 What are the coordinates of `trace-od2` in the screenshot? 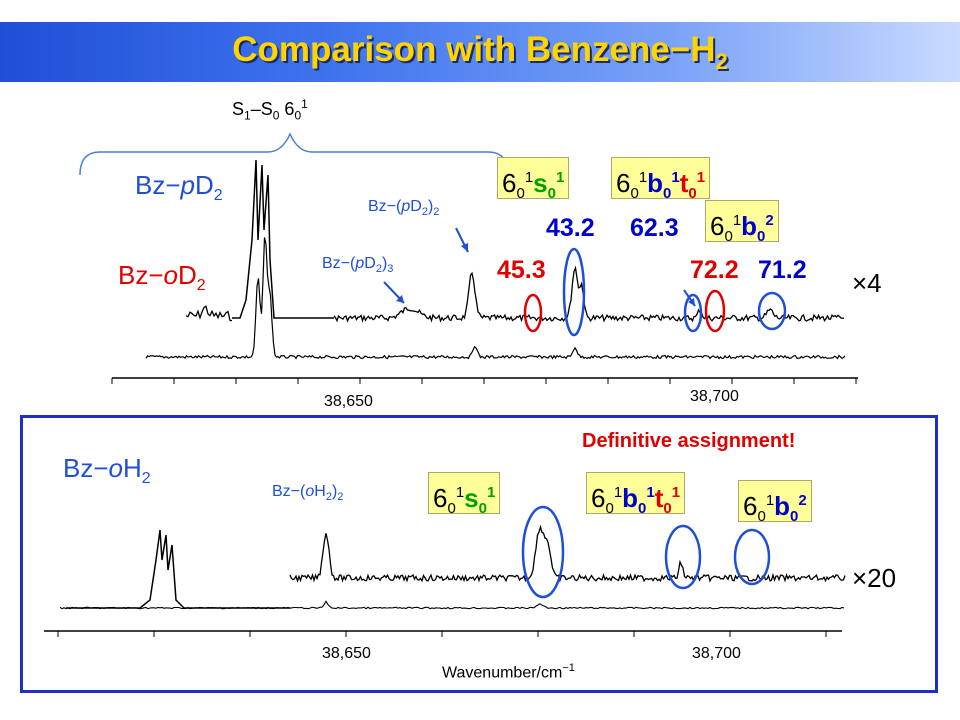 It's located at (495, 298).